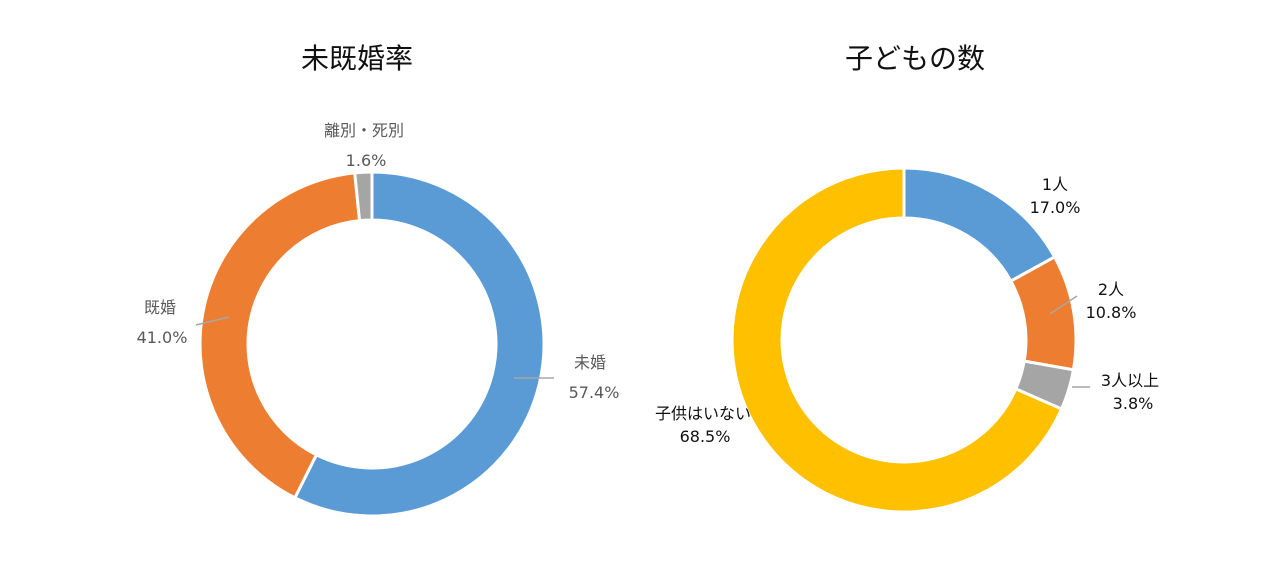 This screenshot has height=586, width=1280. What do you see at coordinates (1130, 380) in the screenshot?
I see `label-name-1-2: 3人以上` at bounding box center [1130, 380].